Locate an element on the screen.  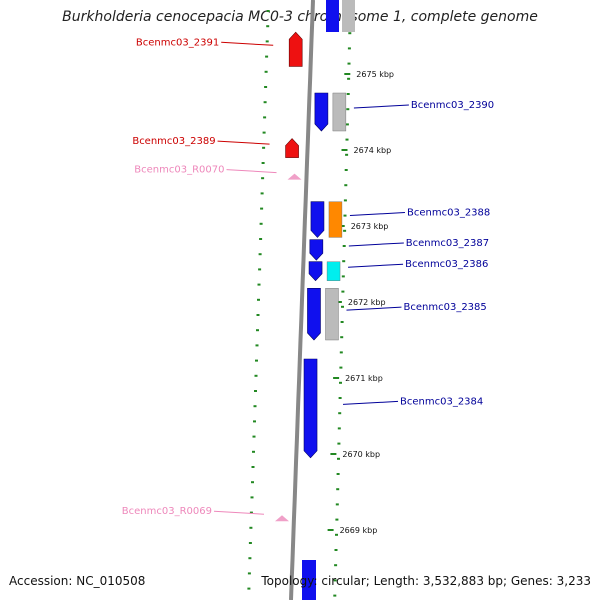
rna-marker-Bcenmc03_R0069 is located at coordinates (281, 518).